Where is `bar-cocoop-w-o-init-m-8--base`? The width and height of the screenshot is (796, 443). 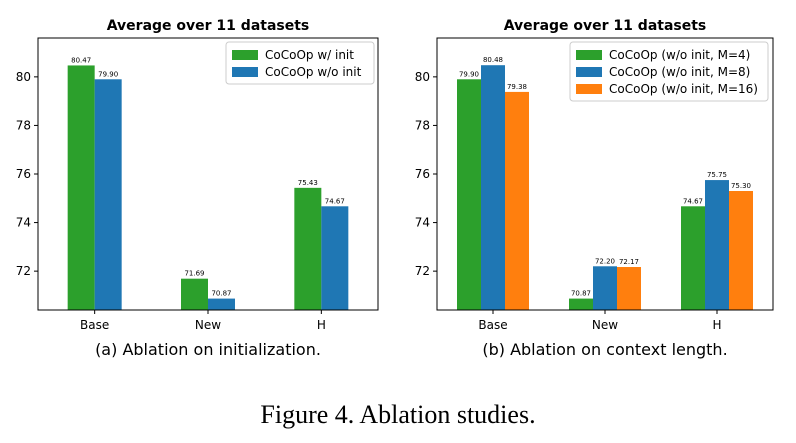 bar-cocoop-w-o-init-m-8--base is located at coordinates (493, 187).